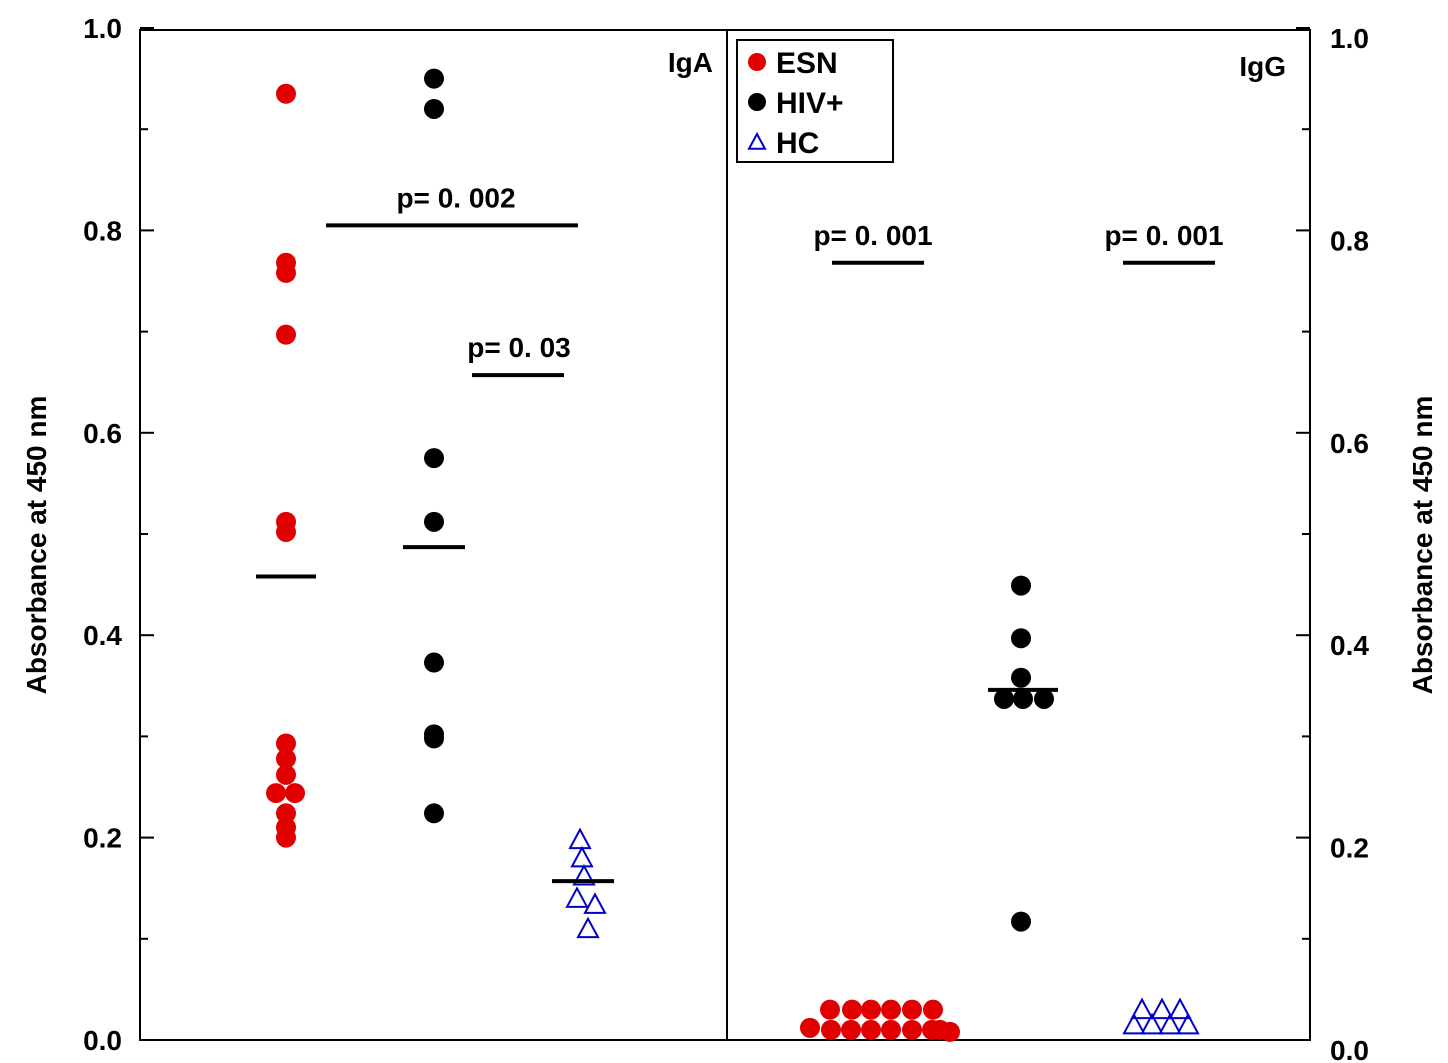 This screenshot has height=1063, width=1448. Describe the element at coordinates (519, 347) in the screenshot. I see `iga-p-value-2: p= 0. 03` at that location.